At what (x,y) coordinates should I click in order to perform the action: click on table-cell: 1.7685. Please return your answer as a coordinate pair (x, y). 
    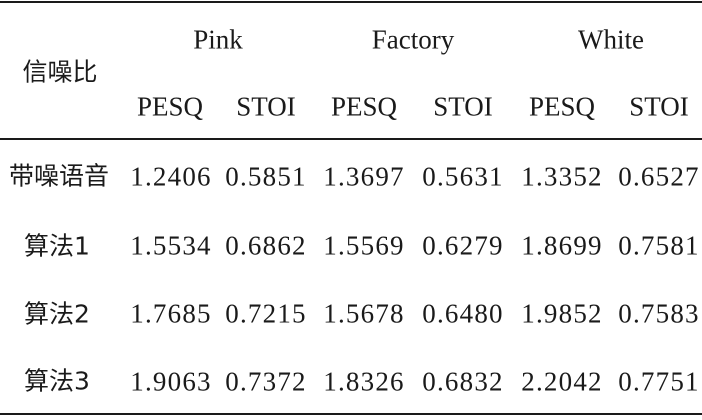
    Looking at the image, I should click on (171, 313).